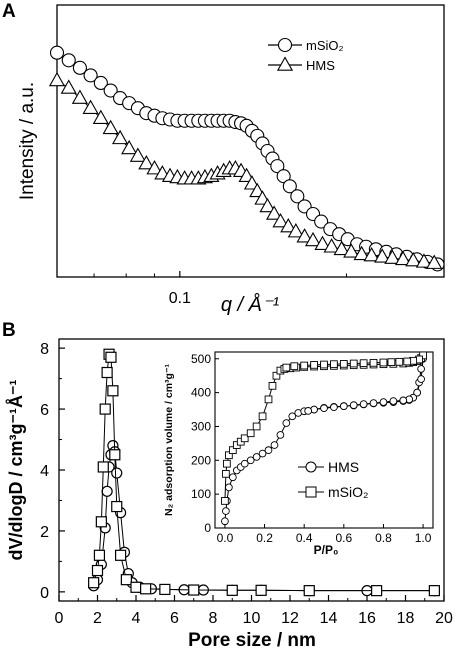  What do you see at coordinates (44, 532) in the screenshot?
I see `chart-b-y-tick-label: 2` at bounding box center [44, 532].